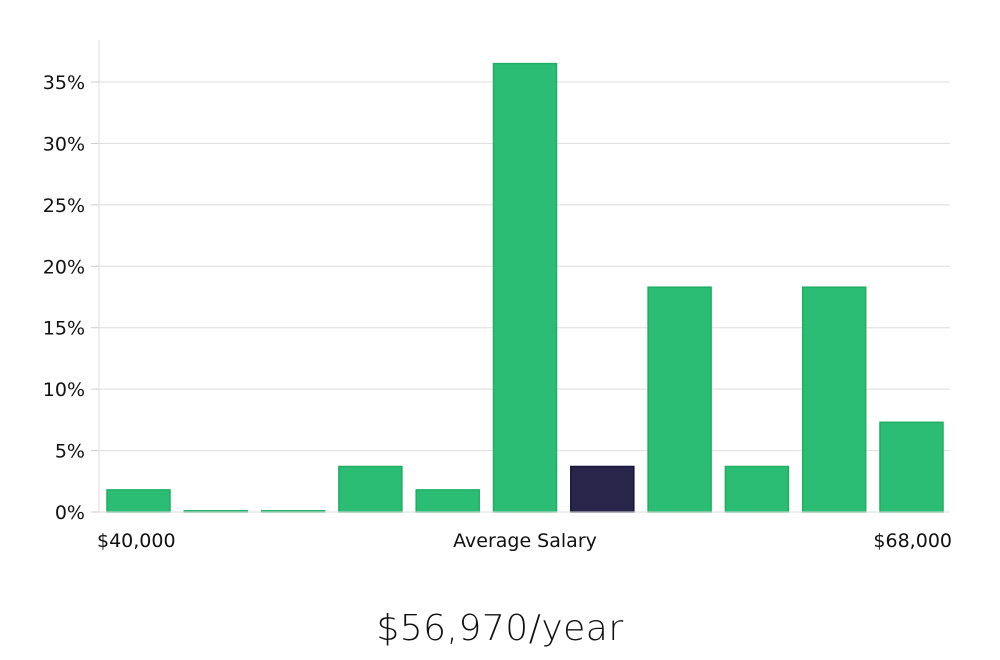 This screenshot has height=660, width=1000. What do you see at coordinates (64, 144) in the screenshot?
I see `y-tick-label: 30%` at bounding box center [64, 144].